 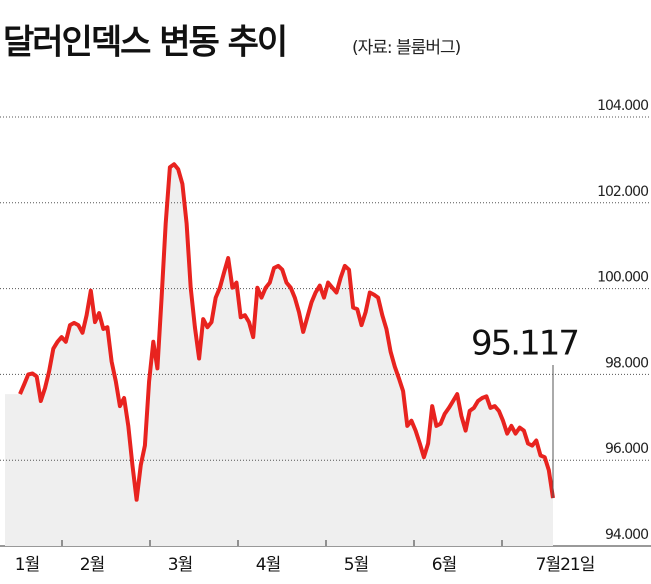 I want to click on x-tick-label: 4월, so click(x=268, y=565).